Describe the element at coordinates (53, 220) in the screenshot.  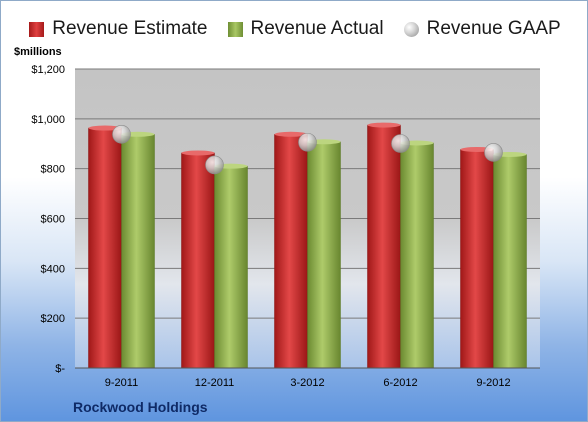
I see `y-tick-label: $600` at that location.